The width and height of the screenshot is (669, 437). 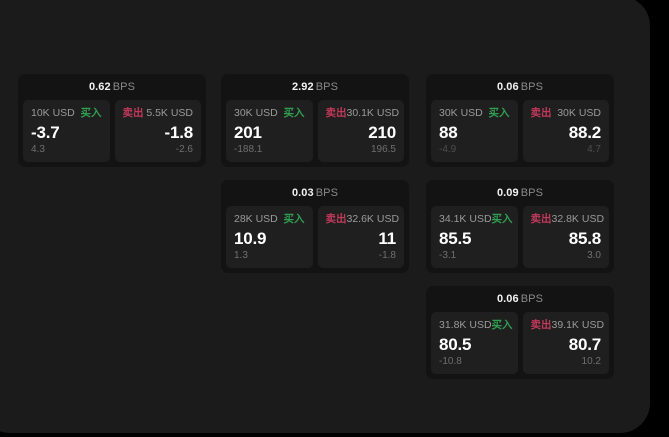 I want to click on bid-side: 30K USD 买入 88 -4.9, so click(x=474, y=131).